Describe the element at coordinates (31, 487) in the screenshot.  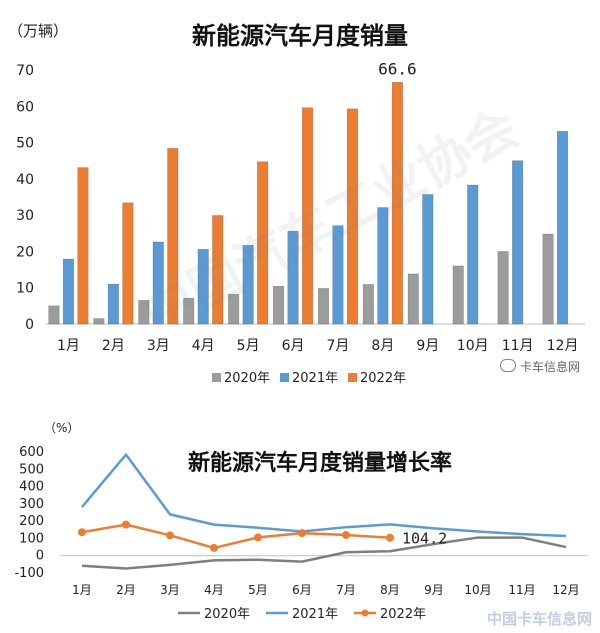
I see `y-tick-label: 400` at that location.